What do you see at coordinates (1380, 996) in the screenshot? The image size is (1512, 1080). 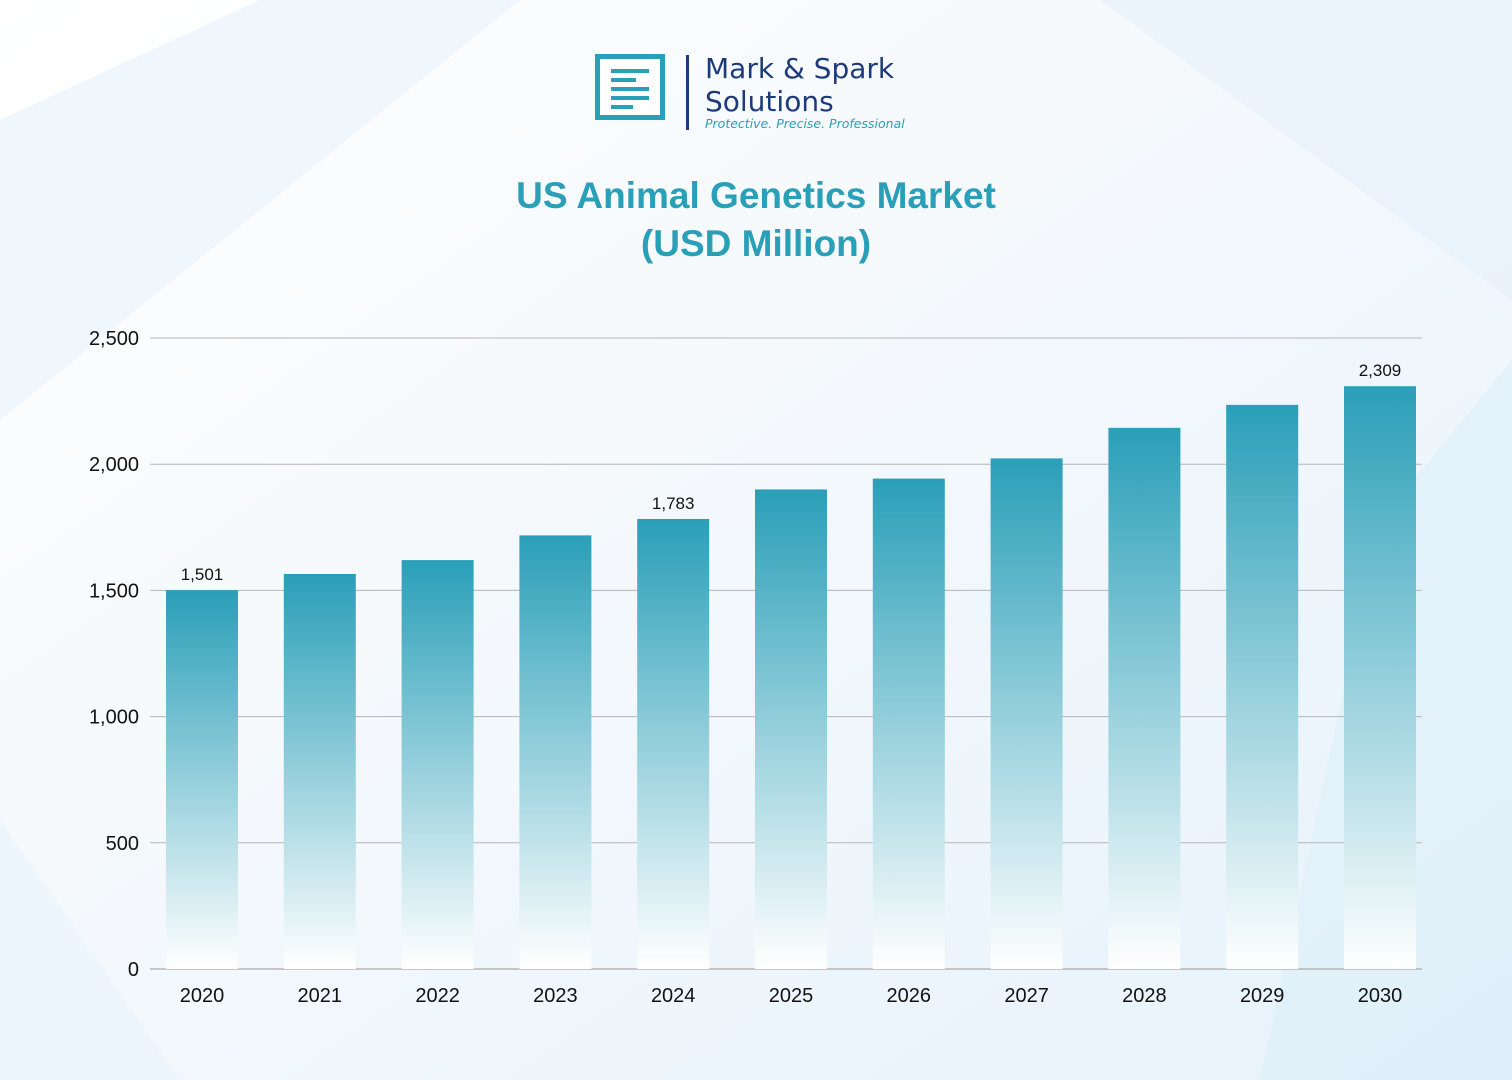 I see `x-tick-label: 2030` at bounding box center [1380, 996].